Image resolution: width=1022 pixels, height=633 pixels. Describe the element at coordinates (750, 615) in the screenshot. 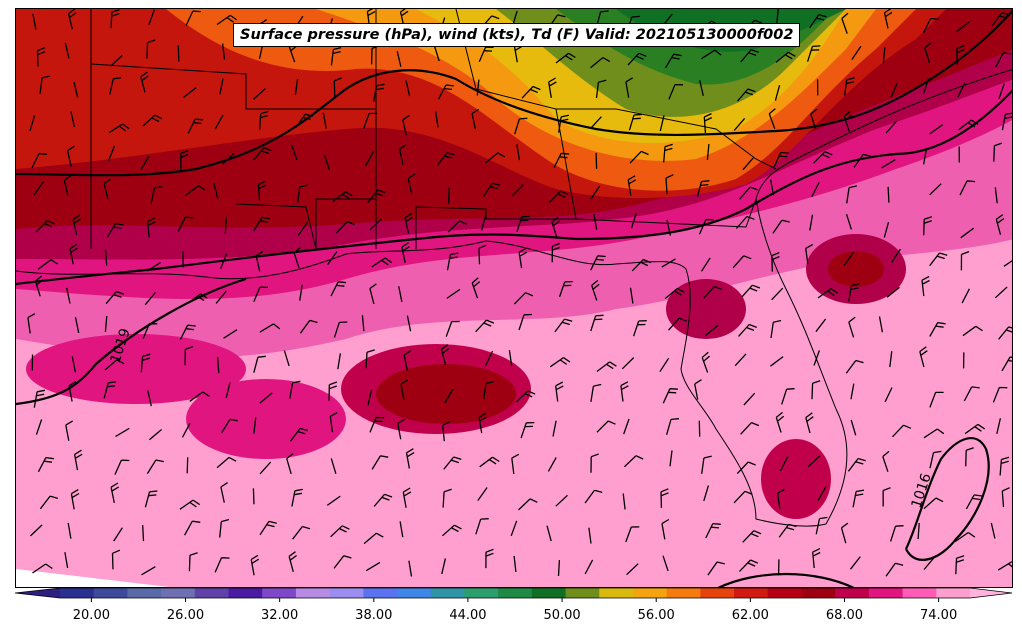

I see `colorbar-tick-label: 62.00` at that location.